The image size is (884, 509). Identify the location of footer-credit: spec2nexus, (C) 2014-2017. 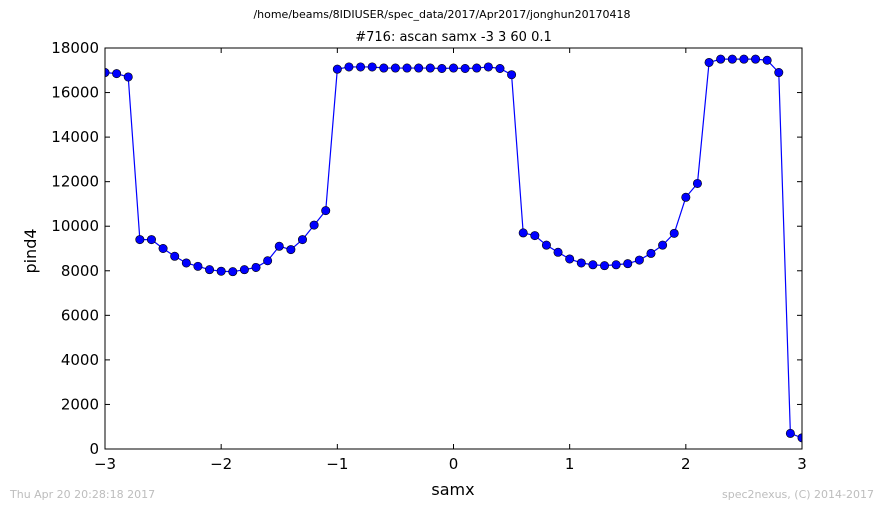
(798, 494).